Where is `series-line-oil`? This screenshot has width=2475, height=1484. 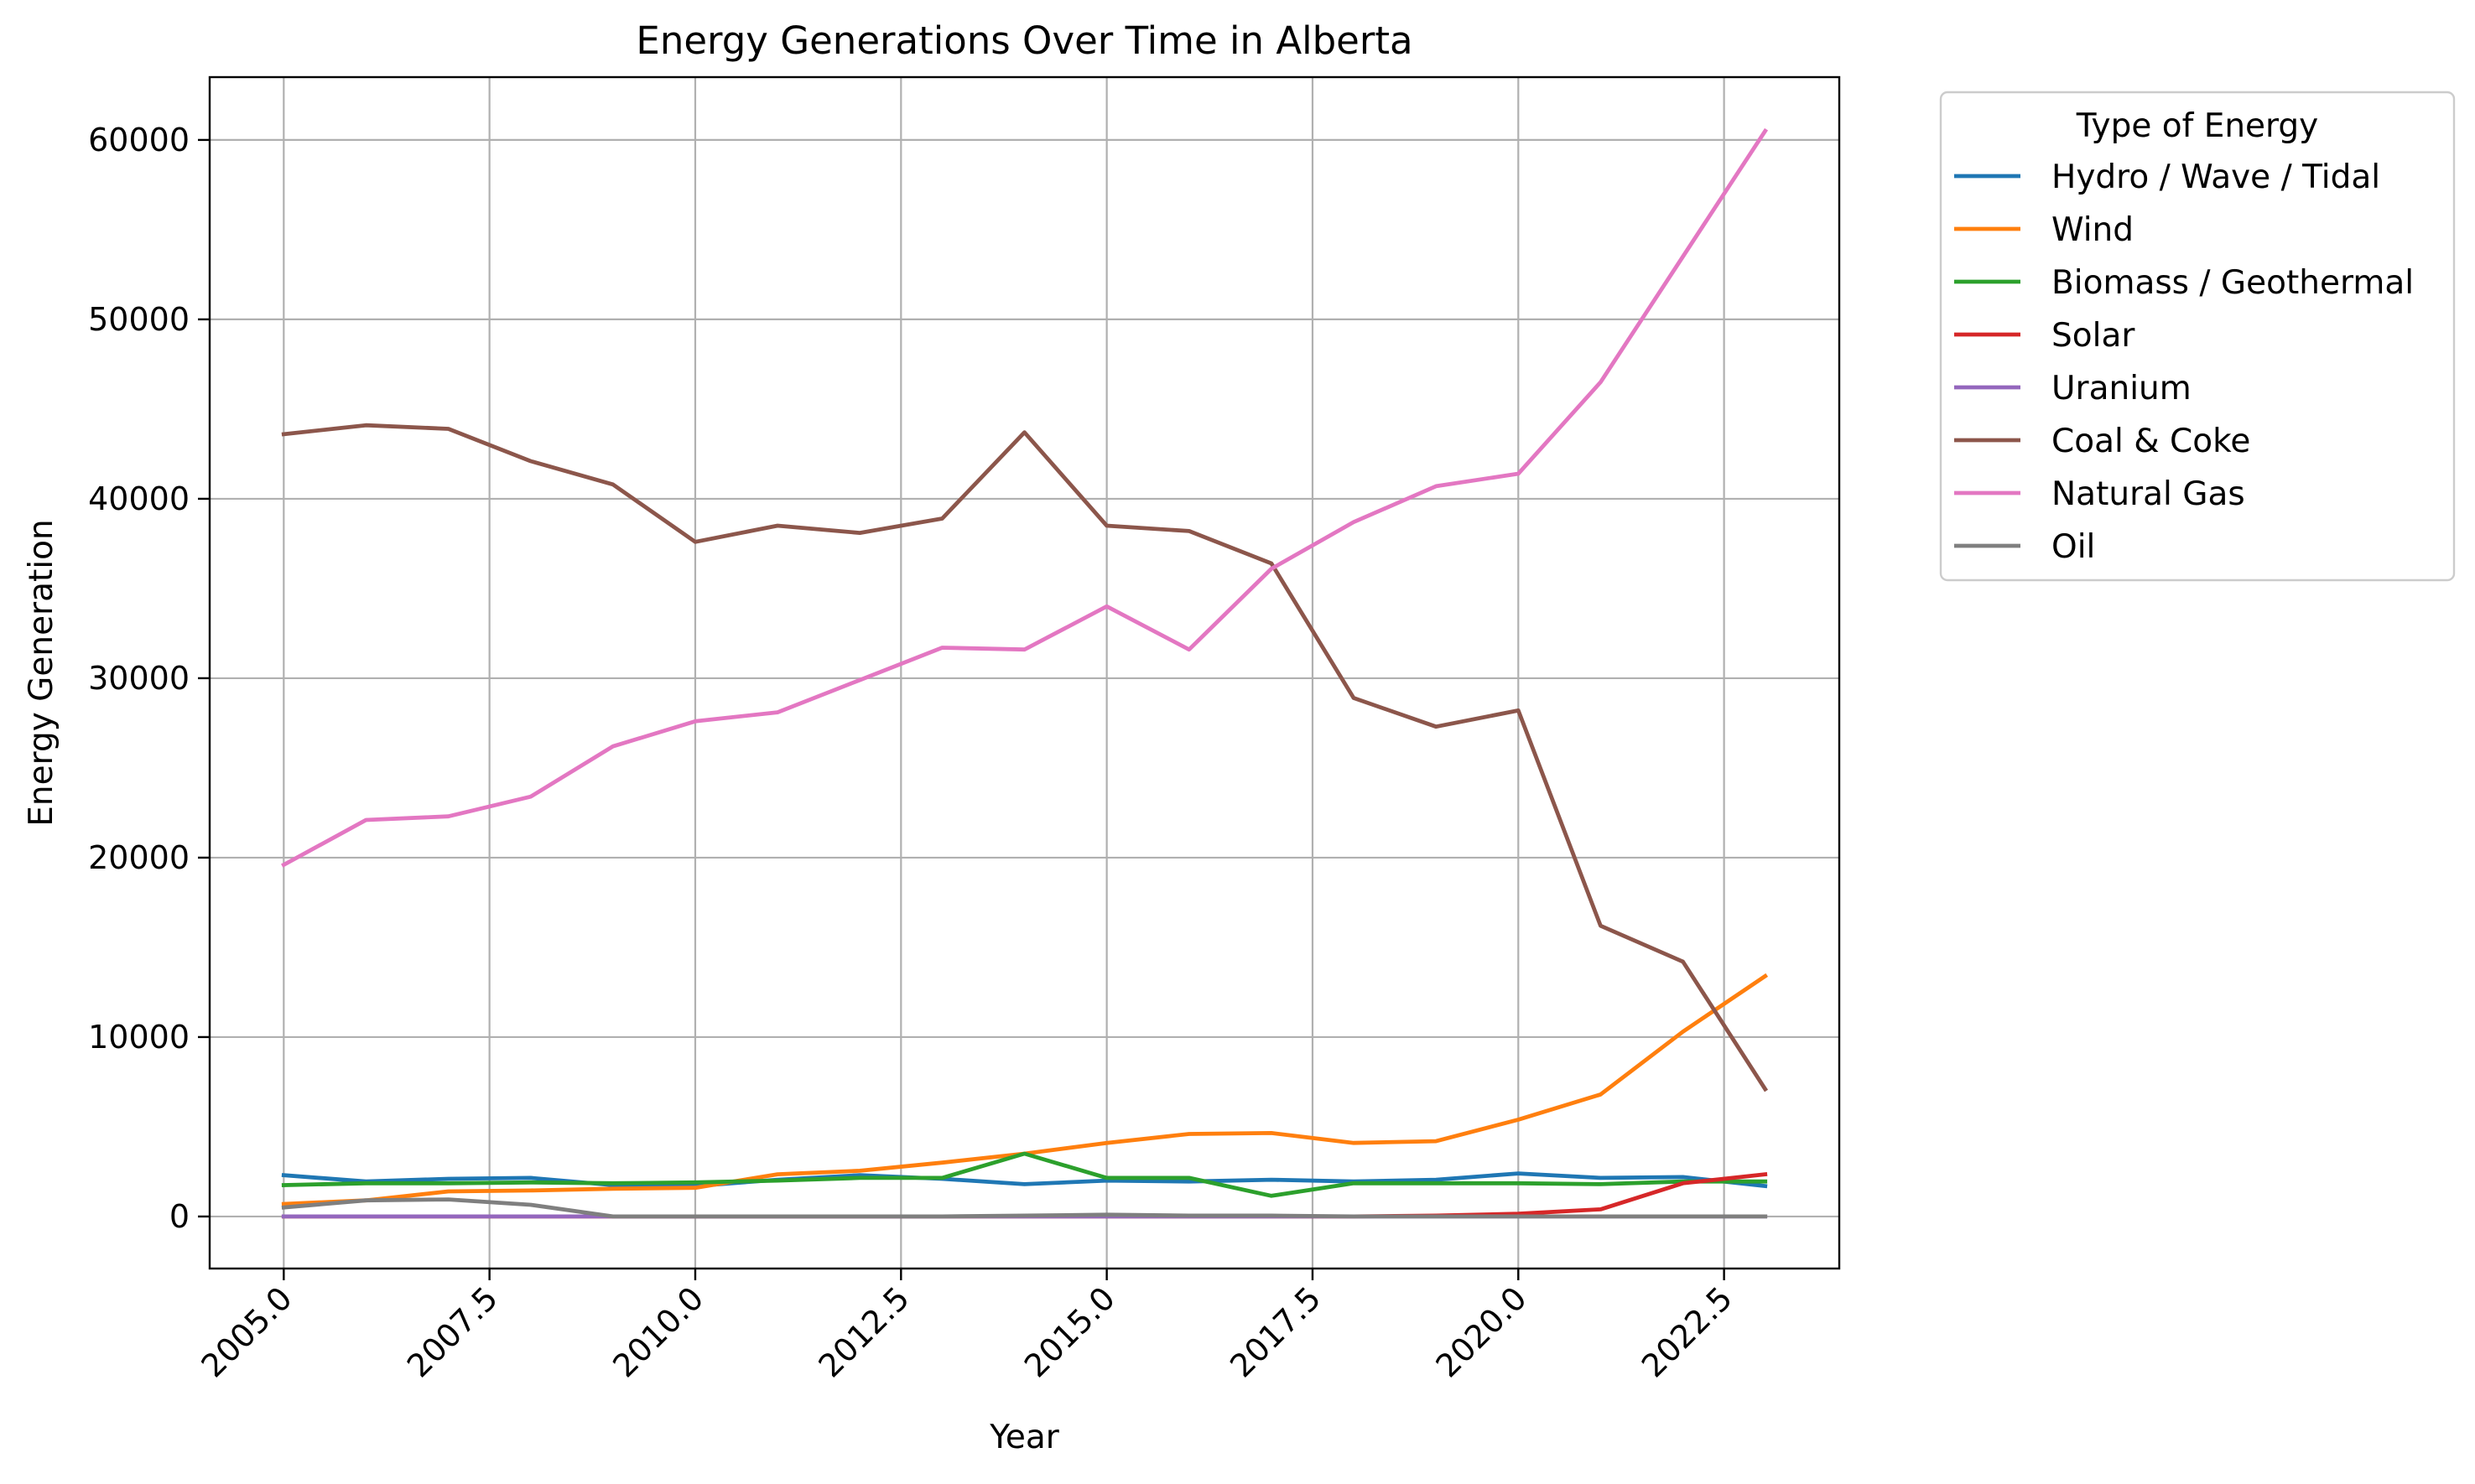 series-line-oil is located at coordinates (1024, 1208).